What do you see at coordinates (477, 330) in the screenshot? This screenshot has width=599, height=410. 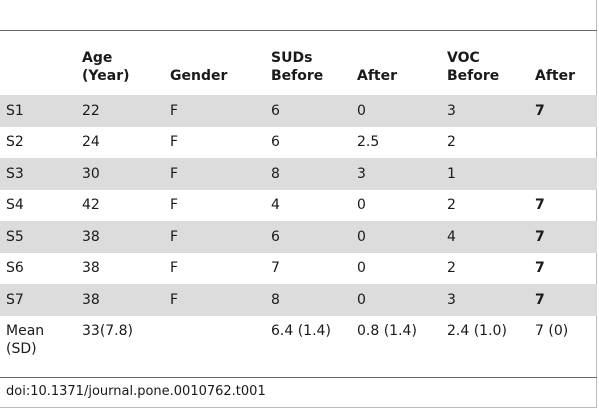 I see `cell-mean-voc-before: 2.4 (1.0)` at bounding box center [477, 330].